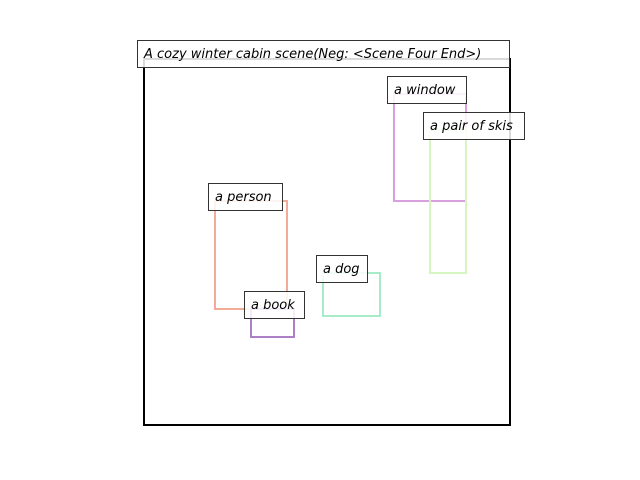 The height and width of the screenshot is (480, 640). I want to click on dog-tag, so click(342, 269).